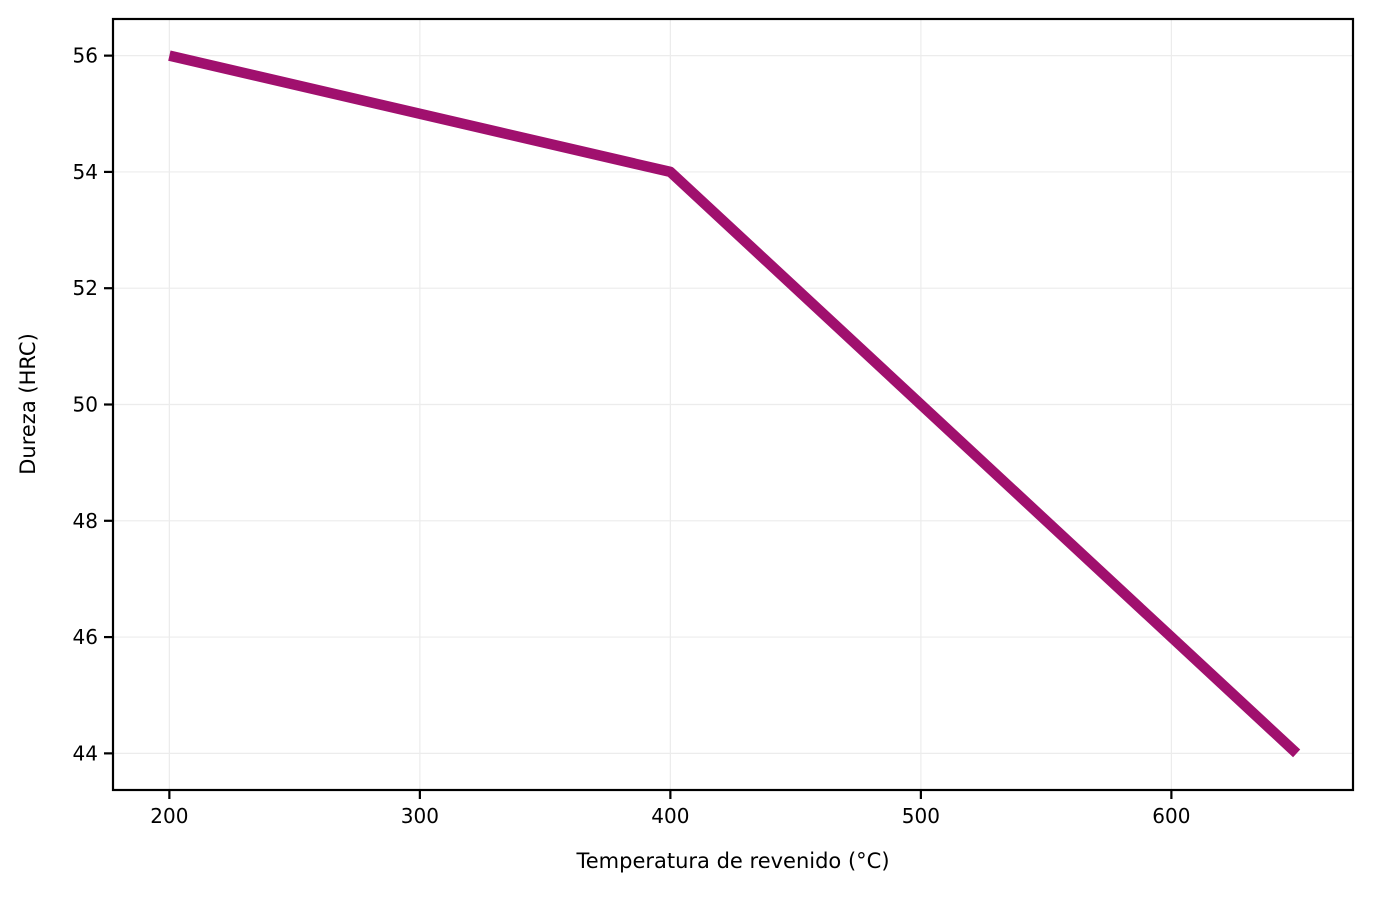 Image resolution: width=1375 pixels, height=898 pixels. What do you see at coordinates (1171, 816) in the screenshot?
I see `x-tick-label: 600` at bounding box center [1171, 816].